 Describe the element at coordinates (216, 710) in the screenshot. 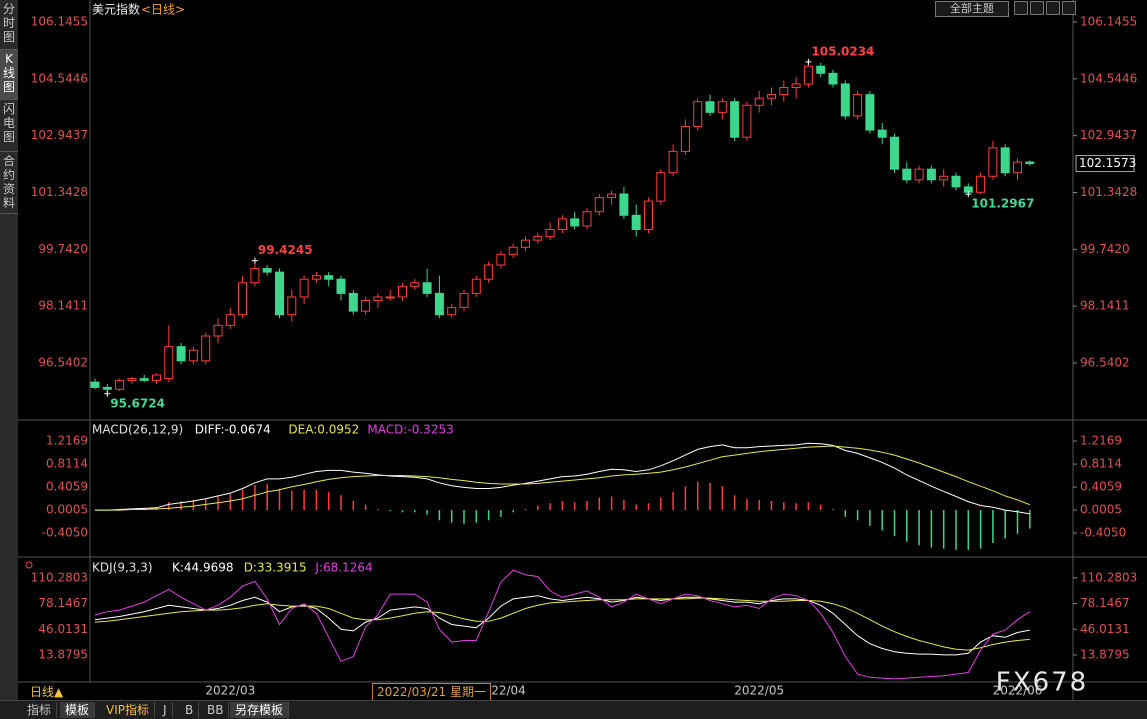

I see `toolbar-tab: BB` at that location.